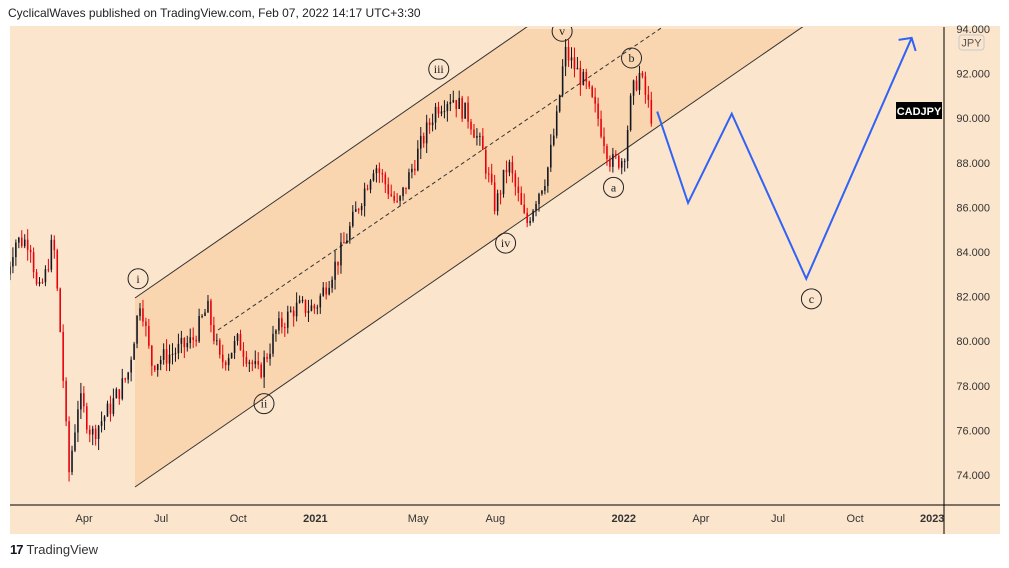 The height and width of the screenshot is (568, 1009). What do you see at coordinates (973, 119) in the screenshot?
I see `y-tick-label: 90.000` at bounding box center [973, 119].